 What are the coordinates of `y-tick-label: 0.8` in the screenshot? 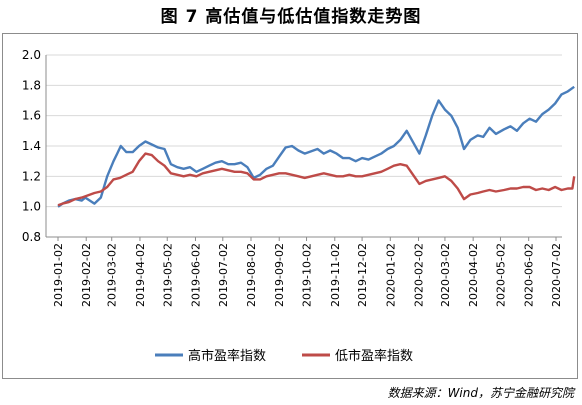 It's located at (31, 237).